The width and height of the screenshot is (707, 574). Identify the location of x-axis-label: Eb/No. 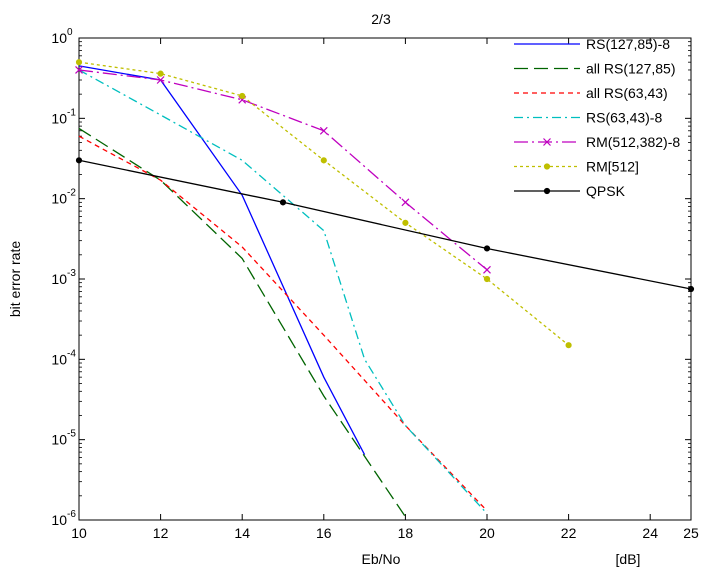
(381, 559).